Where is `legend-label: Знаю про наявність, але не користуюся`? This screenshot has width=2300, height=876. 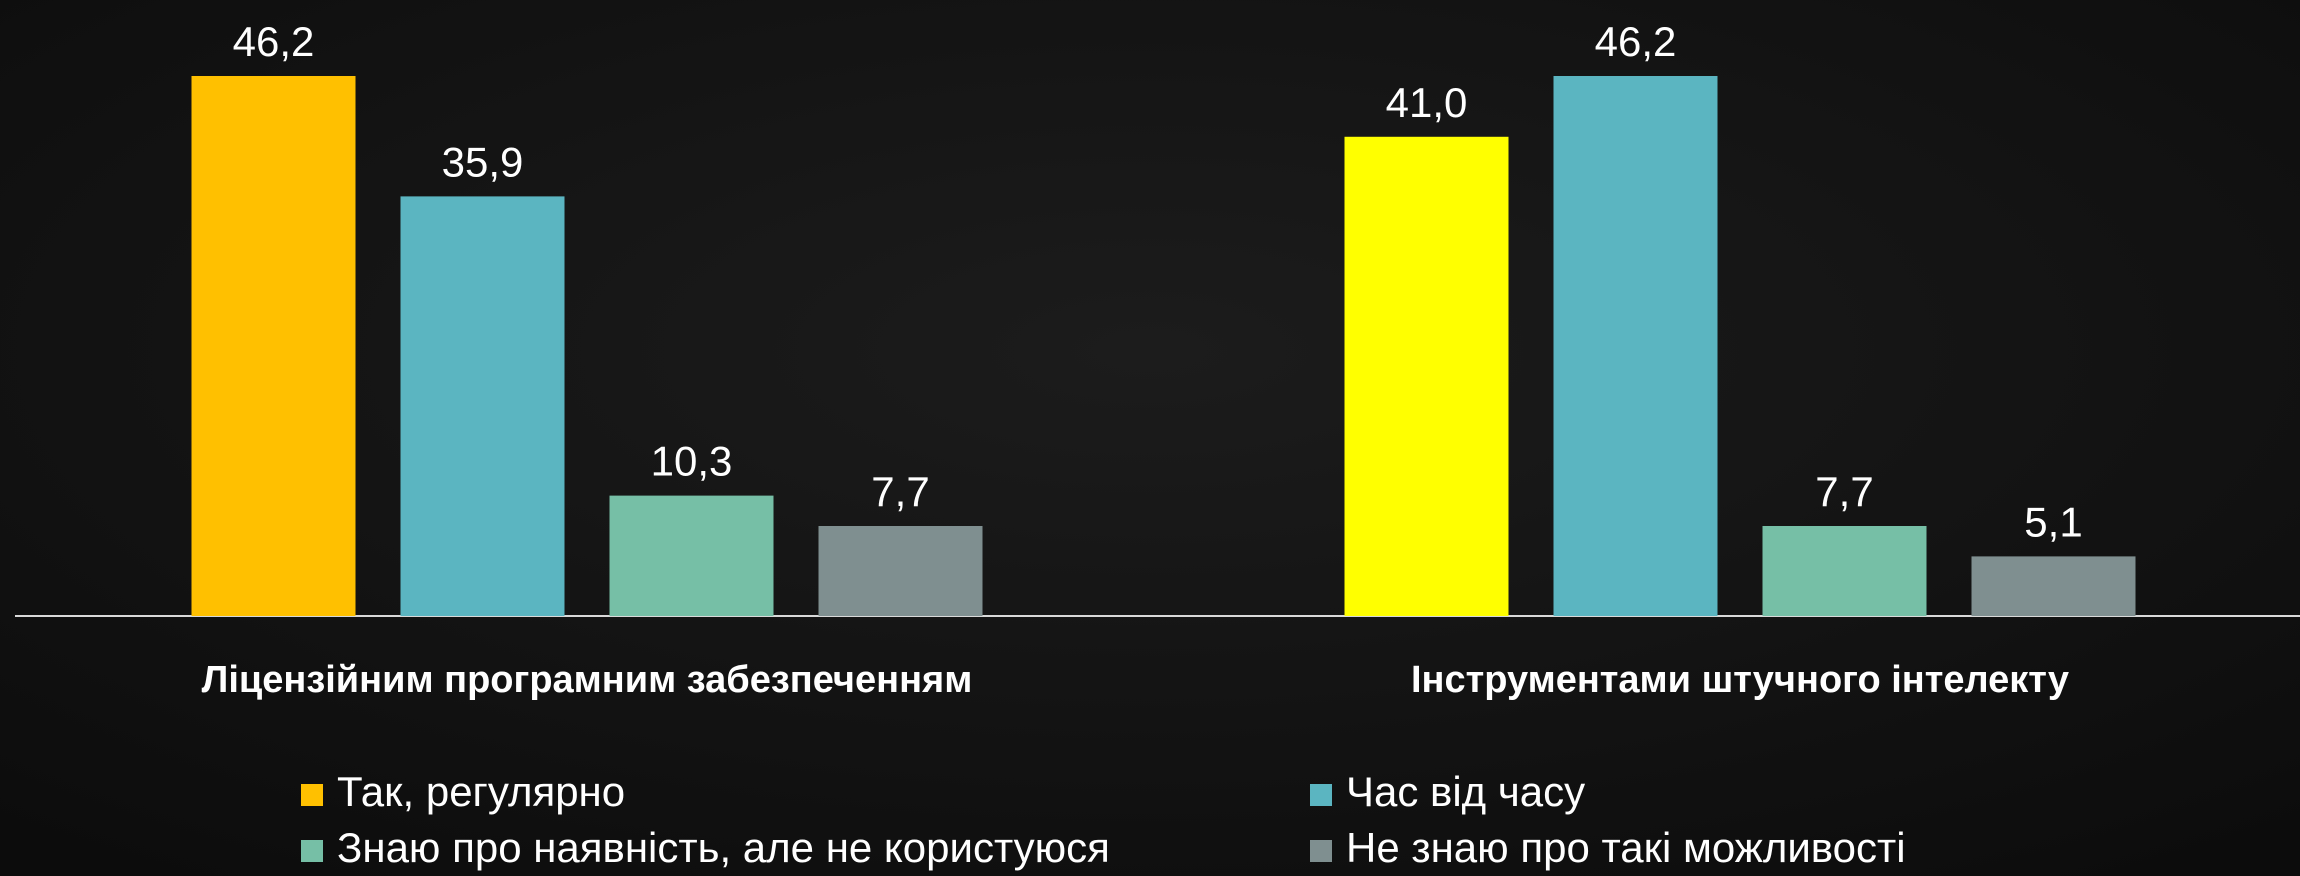 legend-label: Знаю про наявність, але не користуюся is located at coordinates (723, 847).